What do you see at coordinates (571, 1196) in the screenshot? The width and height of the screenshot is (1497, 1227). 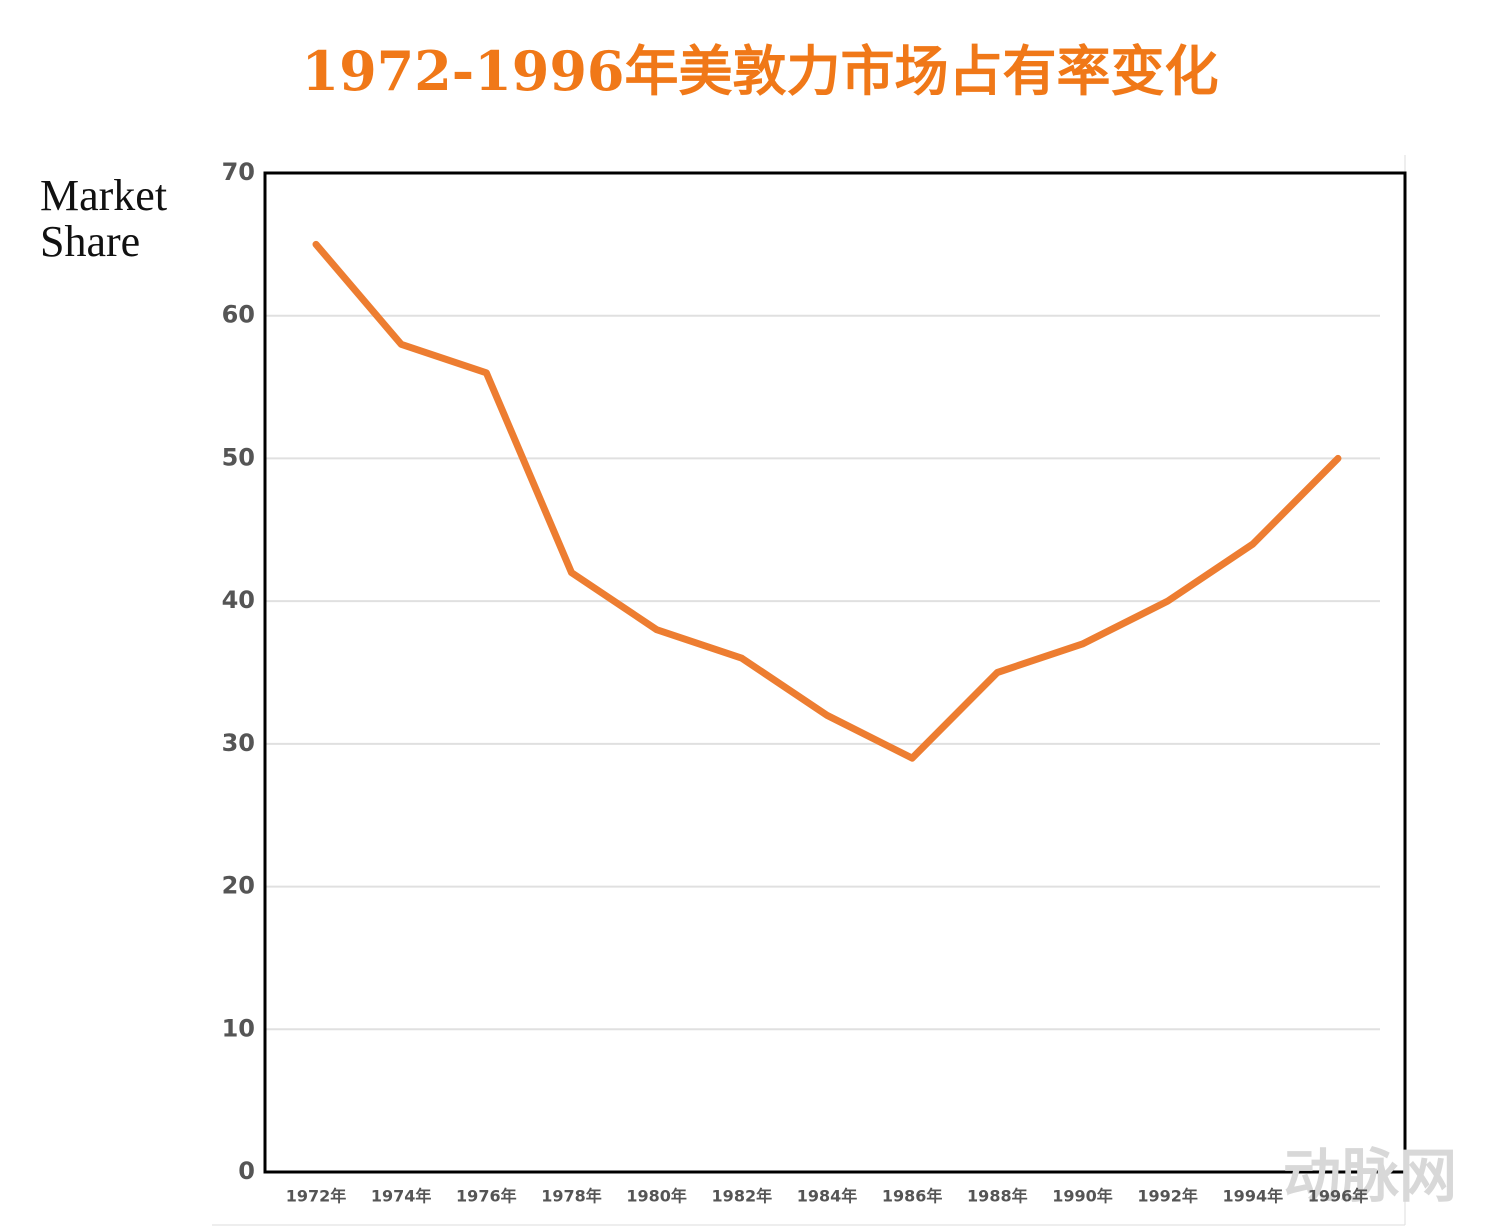 I see `x-tick-label: 1978年` at bounding box center [571, 1196].